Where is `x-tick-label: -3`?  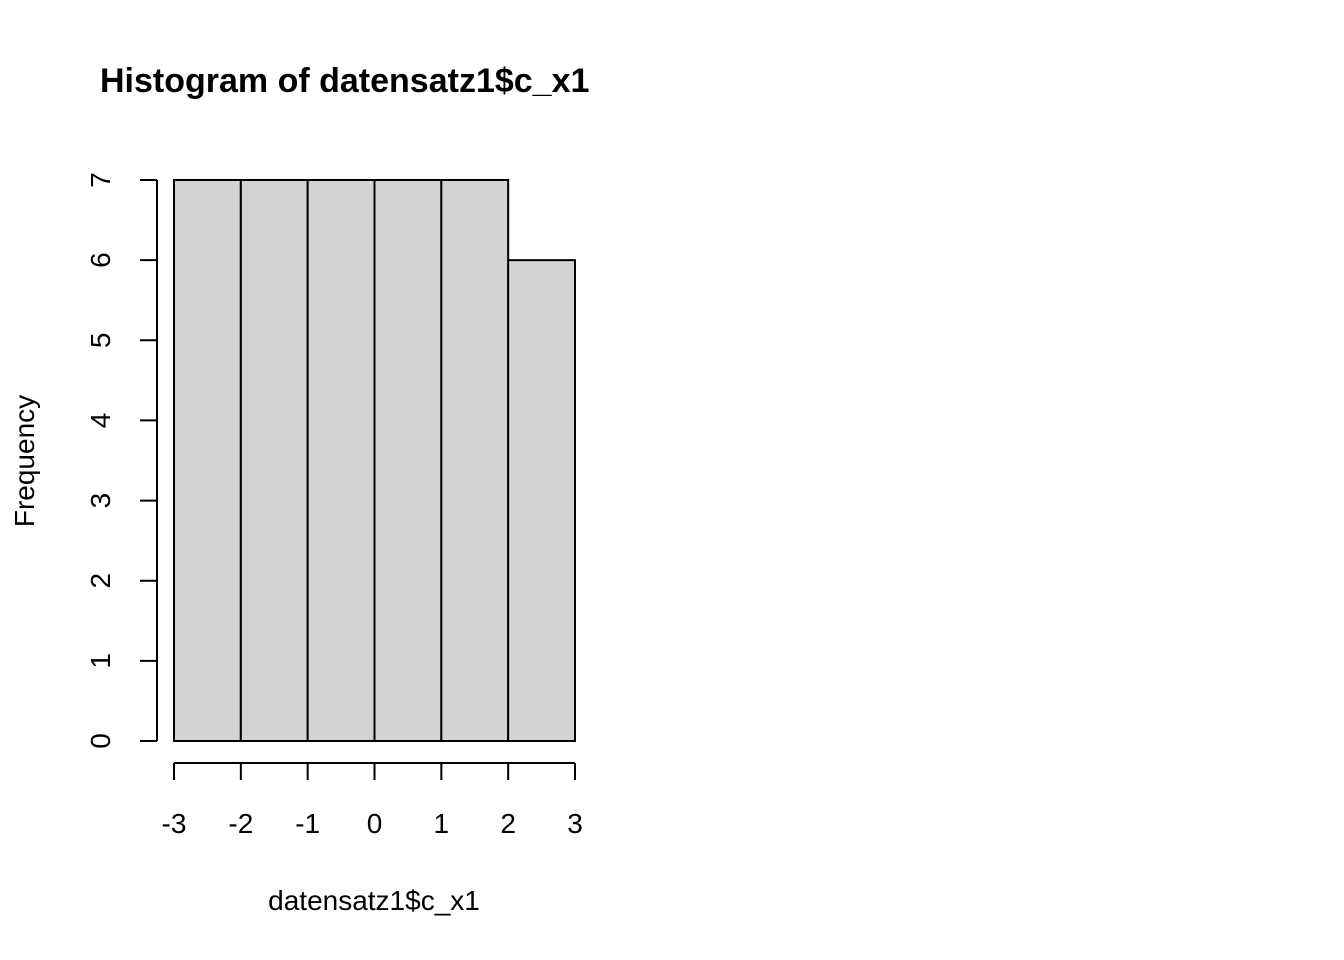
x-tick-label: -3 is located at coordinates (174, 823).